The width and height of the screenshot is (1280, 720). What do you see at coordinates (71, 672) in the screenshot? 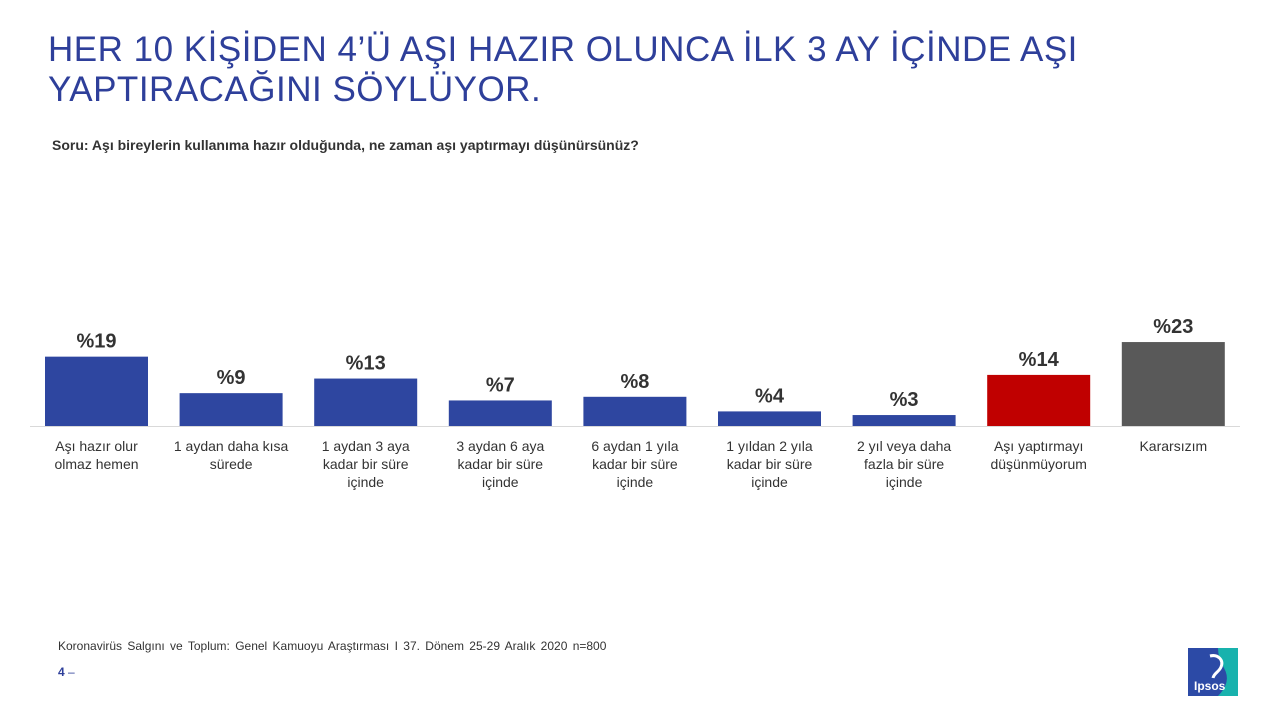
I see `page-number-dash: –` at bounding box center [71, 672].